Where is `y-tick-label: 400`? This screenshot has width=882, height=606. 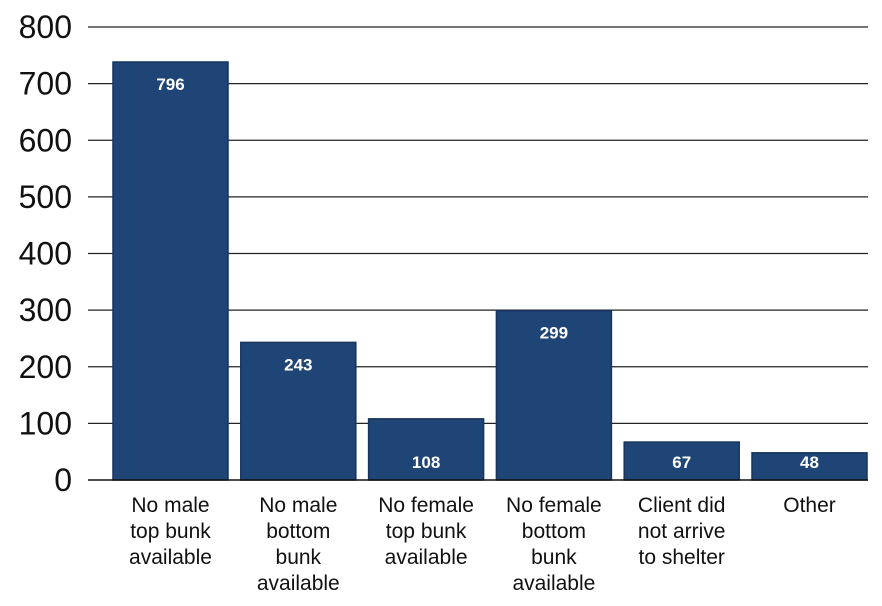 y-tick-label: 400 is located at coordinates (45, 254).